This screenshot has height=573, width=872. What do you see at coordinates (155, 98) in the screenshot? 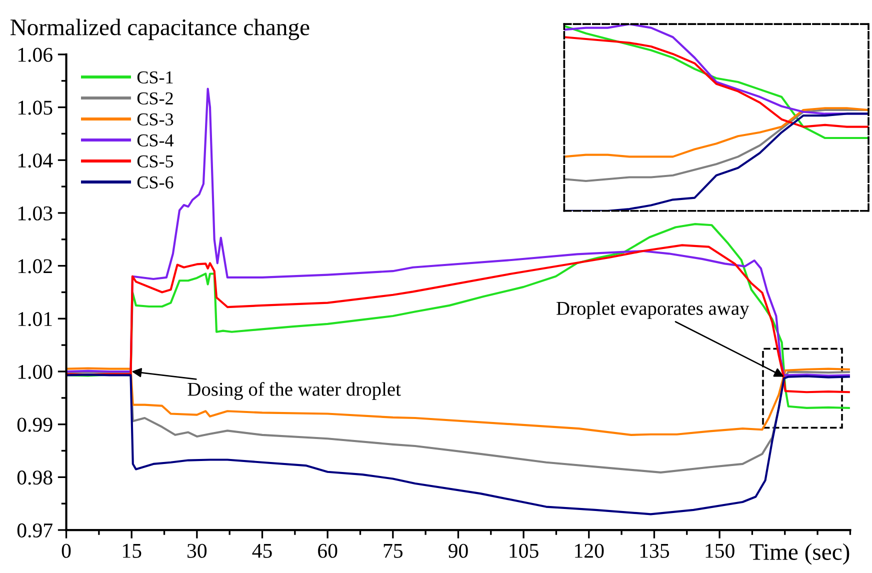
I see `legend-label: CS-2` at bounding box center [155, 98].